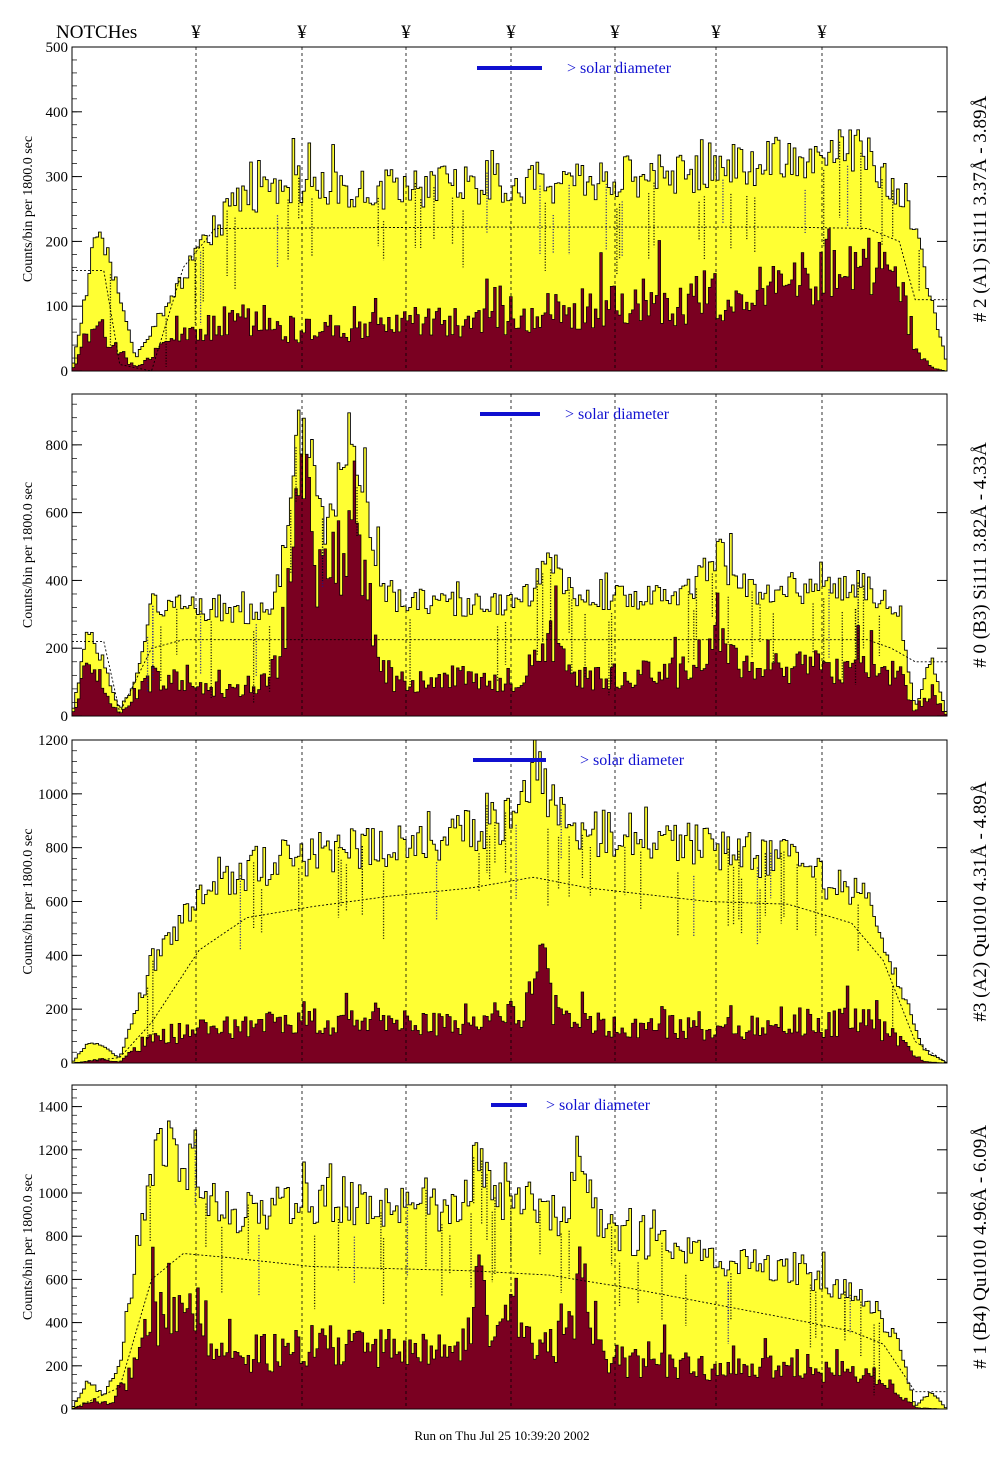  What do you see at coordinates (96, 32) in the screenshot?
I see `notches-label: NOTCHes` at bounding box center [96, 32].